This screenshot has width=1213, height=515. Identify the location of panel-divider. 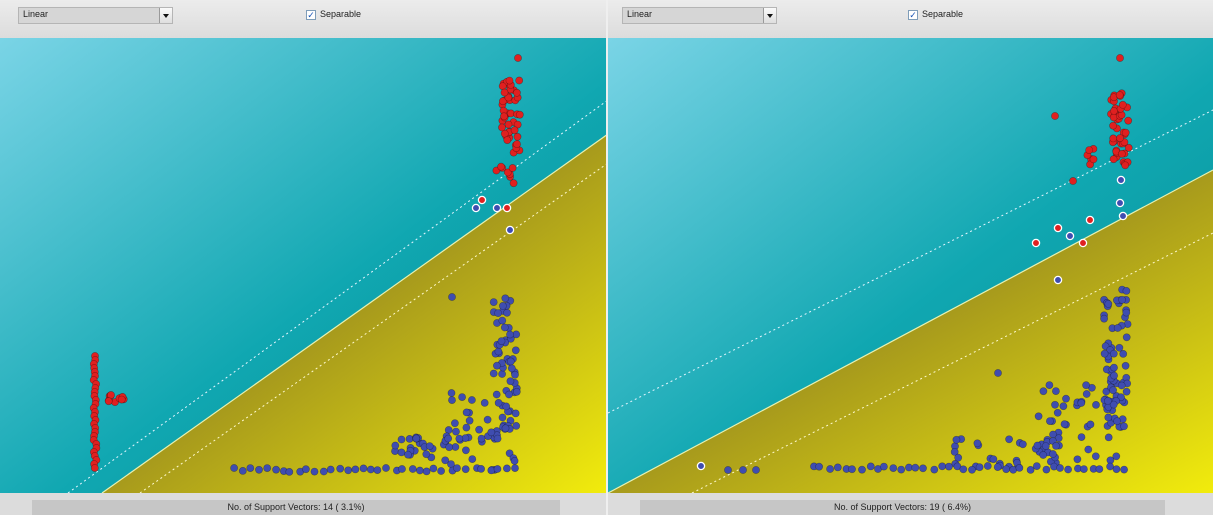
(607, 257).